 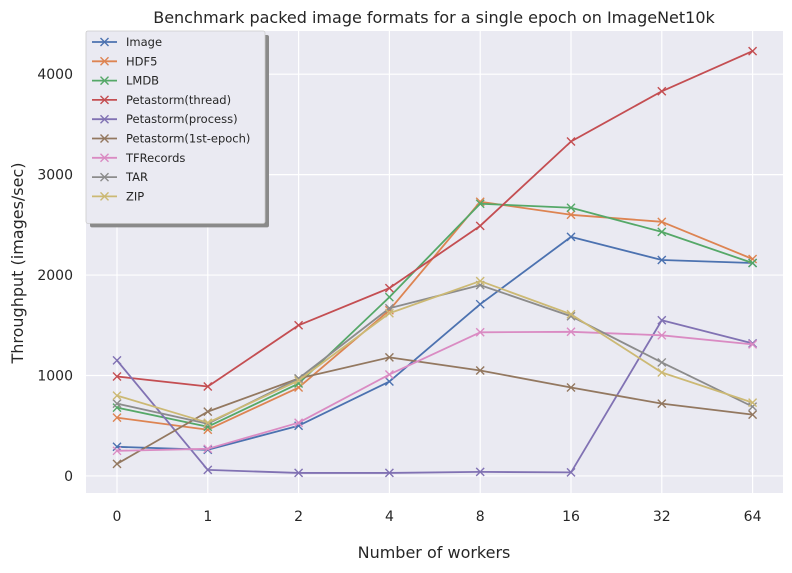 I want to click on y-tick-labels: 0 1000 2000 3000 4000, so click(x=55, y=276).